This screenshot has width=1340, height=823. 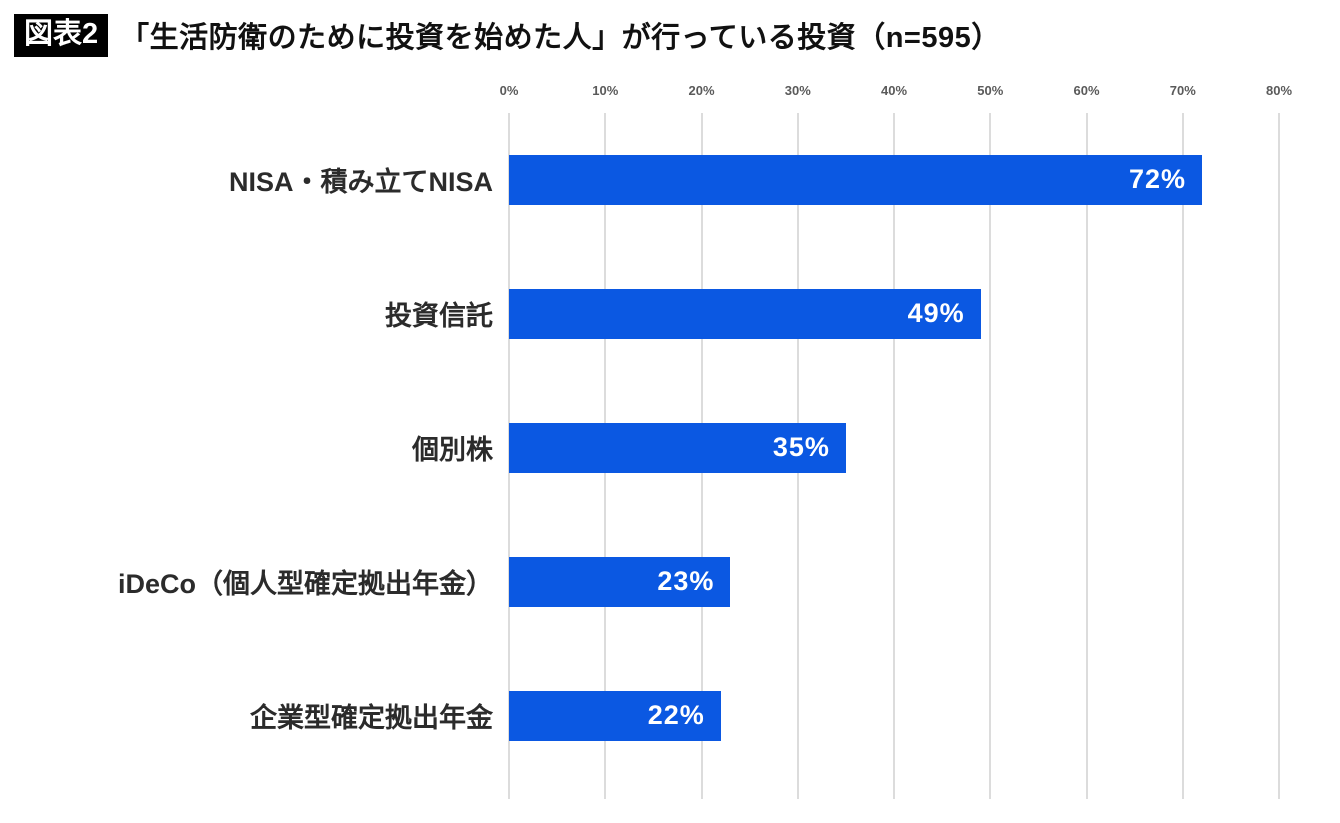 What do you see at coordinates (1182, 90) in the screenshot?
I see `x-tick-label: 70%` at bounding box center [1182, 90].